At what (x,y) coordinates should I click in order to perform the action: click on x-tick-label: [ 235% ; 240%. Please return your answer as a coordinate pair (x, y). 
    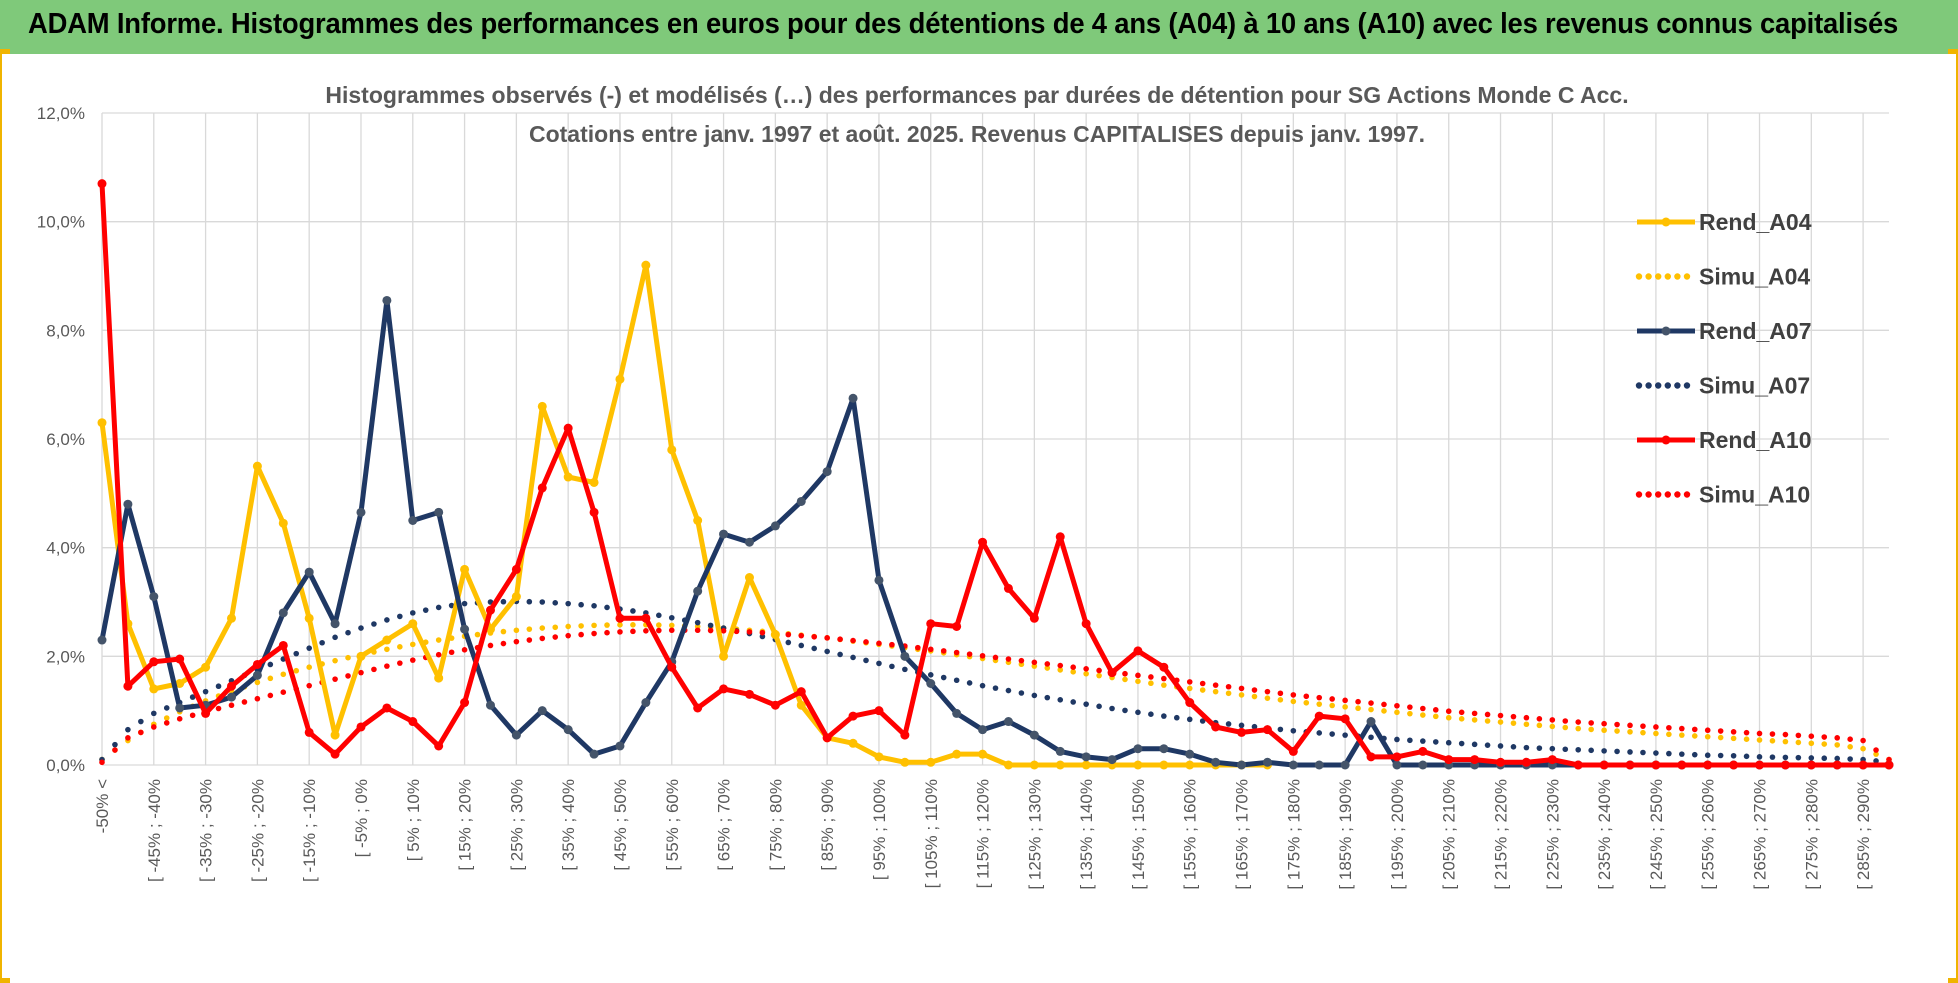
    Looking at the image, I should click on (1604, 834).